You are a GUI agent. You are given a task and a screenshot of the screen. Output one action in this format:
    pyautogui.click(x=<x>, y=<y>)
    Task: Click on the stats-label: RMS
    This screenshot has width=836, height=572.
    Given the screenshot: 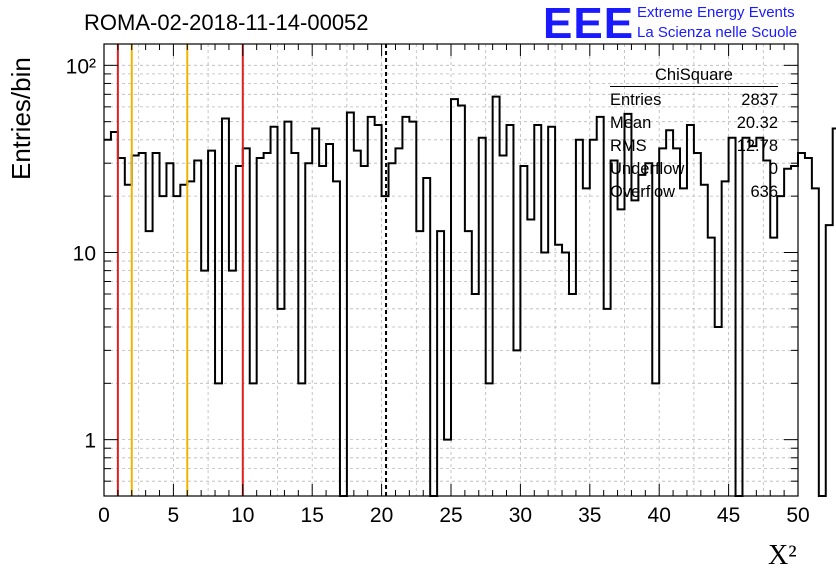 What is the action you would take?
    pyautogui.click(x=628, y=146)
    